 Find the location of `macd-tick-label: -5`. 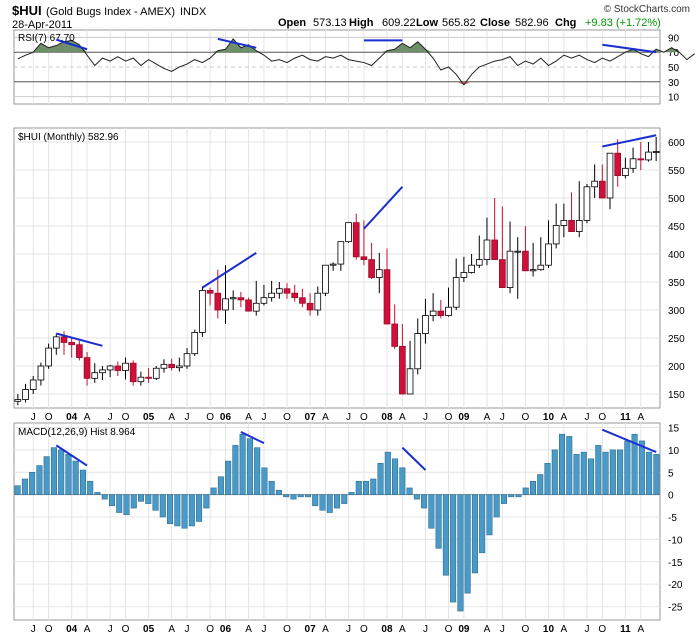

macd-tick-label: -5 is located at coordinates (672, 518).